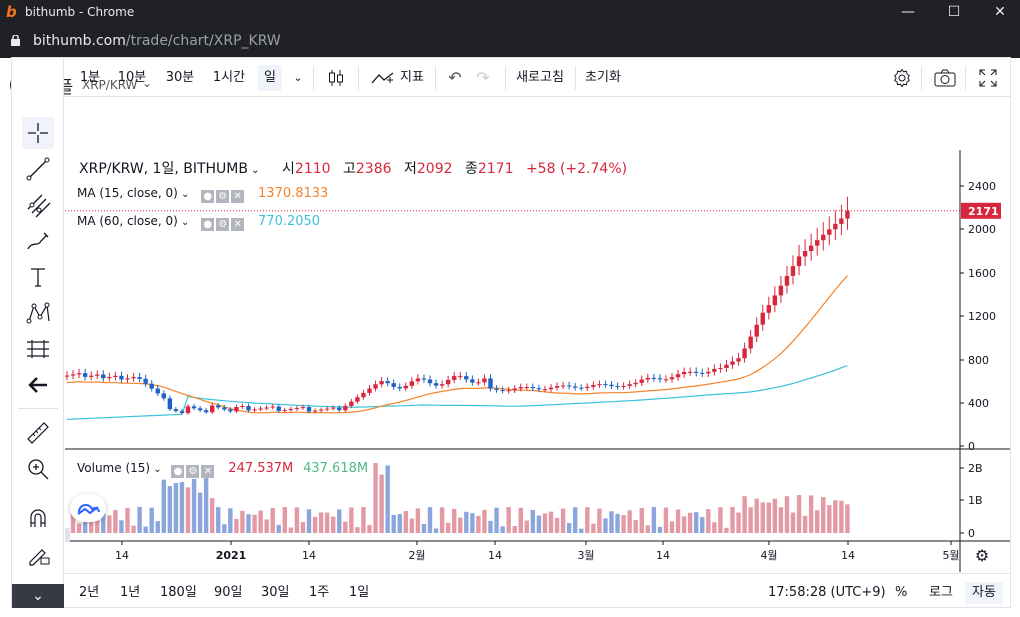 Image resolution: width=1020 pixels, height=617 pixels. Describe the element at coordinates (178, 592) in the screenshot. I see `range-180d: 180일` at that location.